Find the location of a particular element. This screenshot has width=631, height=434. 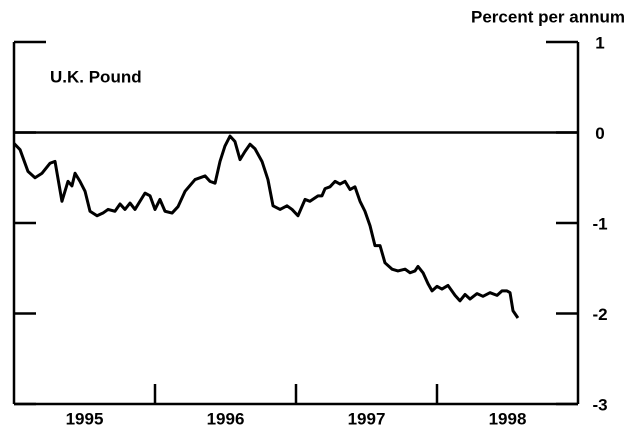

y-tick-label: -1 is located at coordinates (599, 223).